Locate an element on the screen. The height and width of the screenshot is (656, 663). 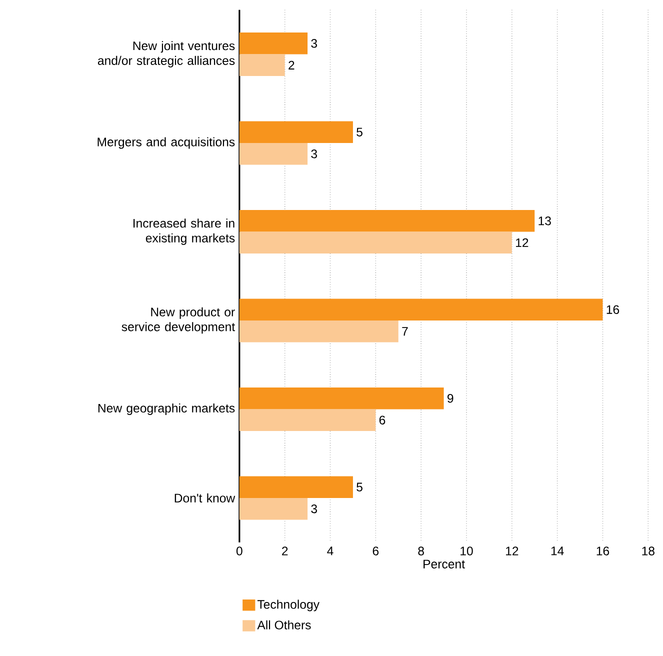
y-tick-label: Don't know is located at coordinates (205, 497).